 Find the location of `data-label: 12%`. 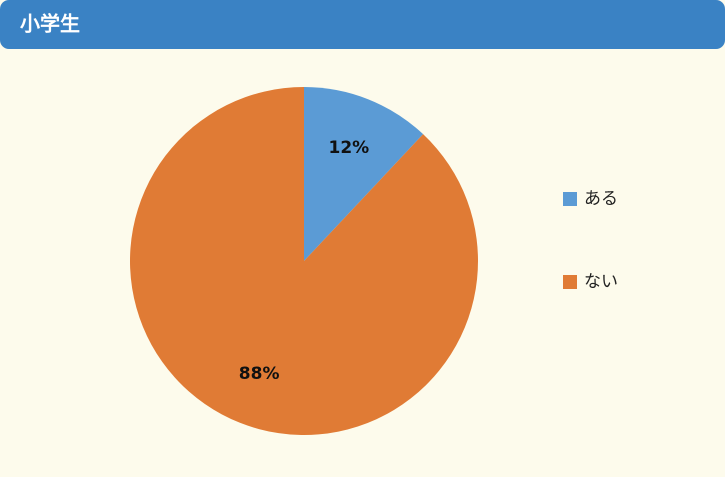

data-label: 12% is located at coordinates (348, 148).